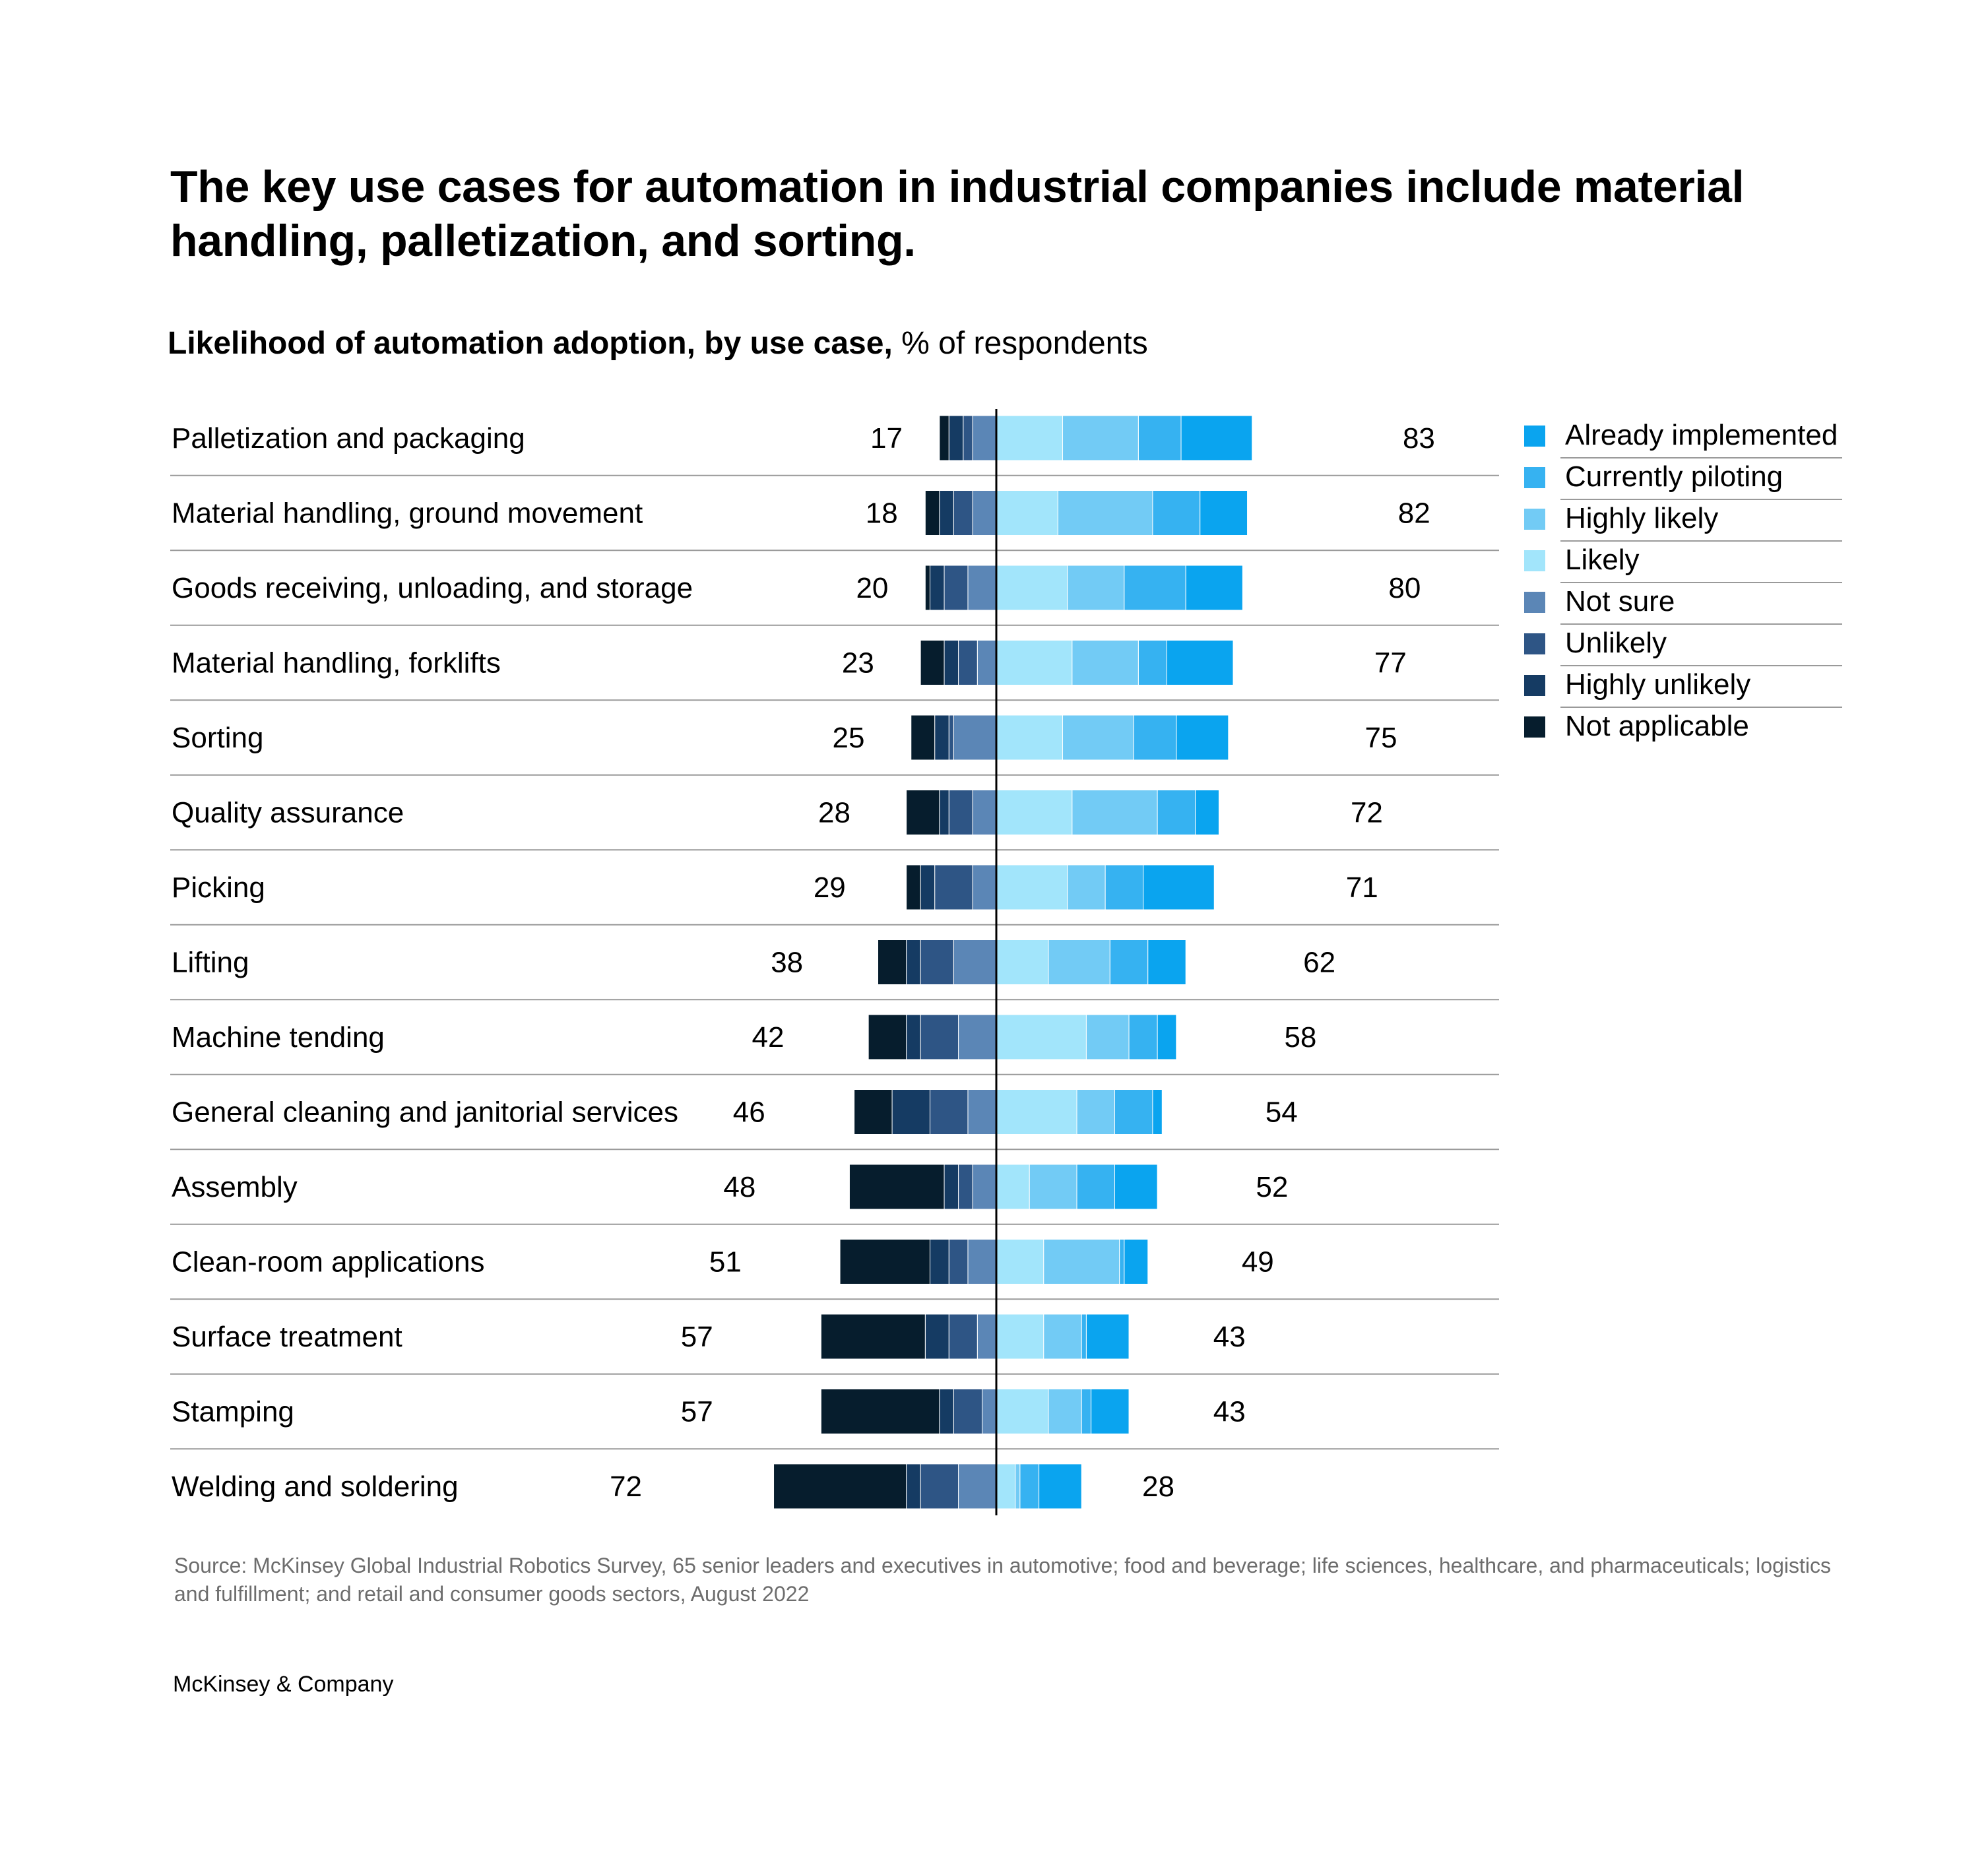 Image resolution: width=1988 pixels, height=1865 pixels. Describe the element at coordinates (749, 1112) in the screenshot. I see `negative-total-label: 46` at that location.